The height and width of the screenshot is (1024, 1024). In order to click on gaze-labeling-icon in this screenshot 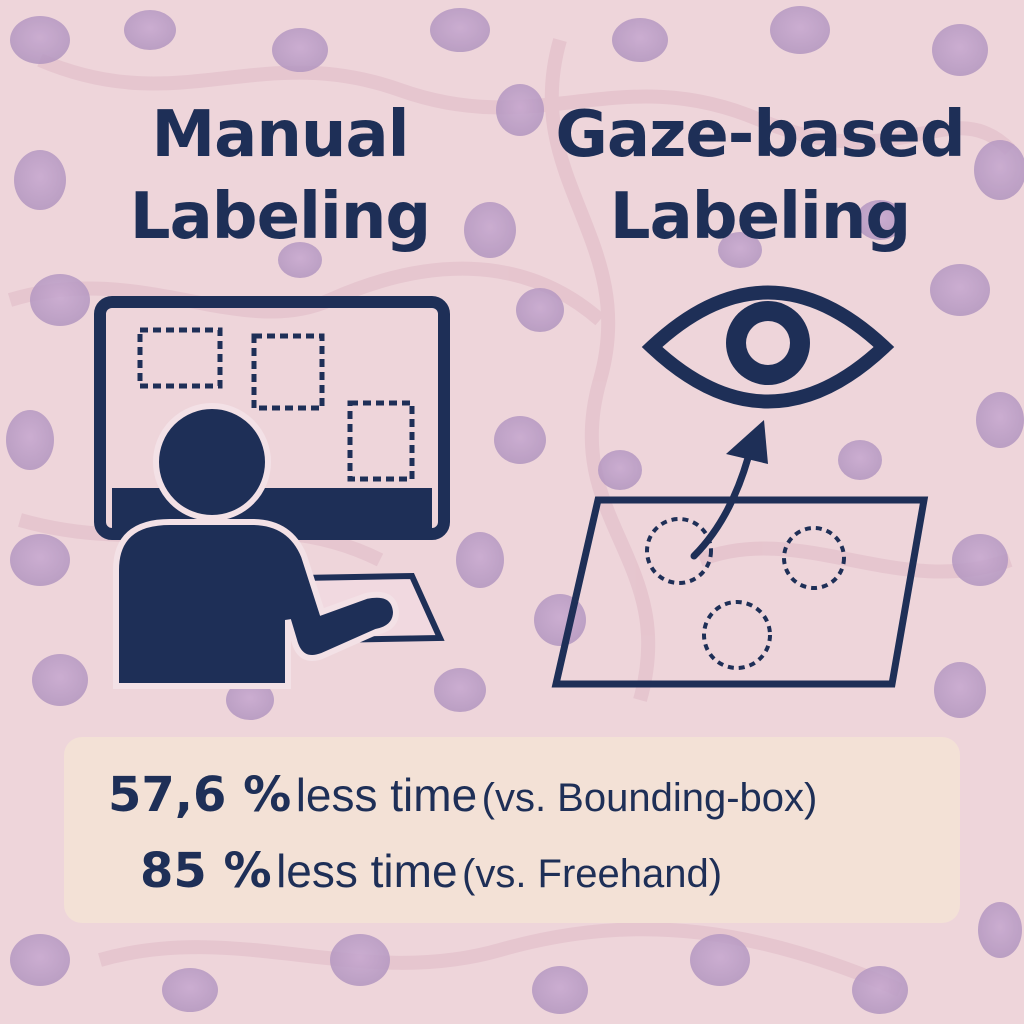, I will do `click(740, 486)`.